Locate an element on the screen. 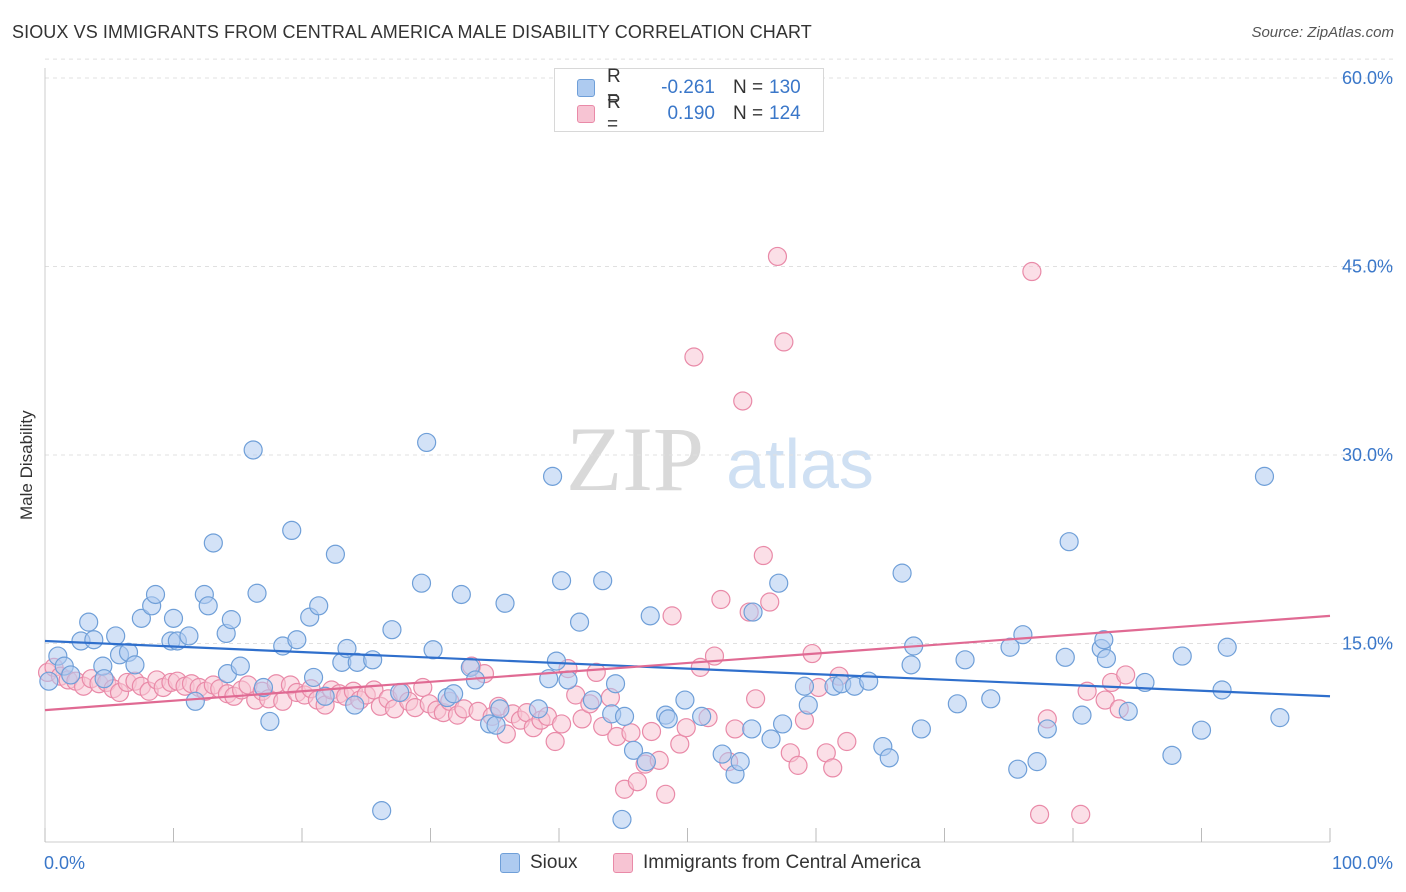 The width and height of the screenshot is (1406, 892). y-tick-label: 30.0% is located at coordinates (1367, 455).